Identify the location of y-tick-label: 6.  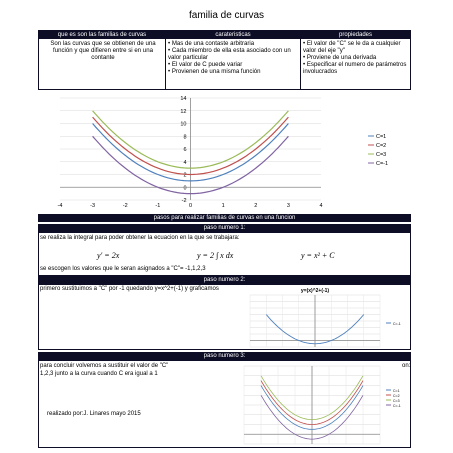
(184, 150).